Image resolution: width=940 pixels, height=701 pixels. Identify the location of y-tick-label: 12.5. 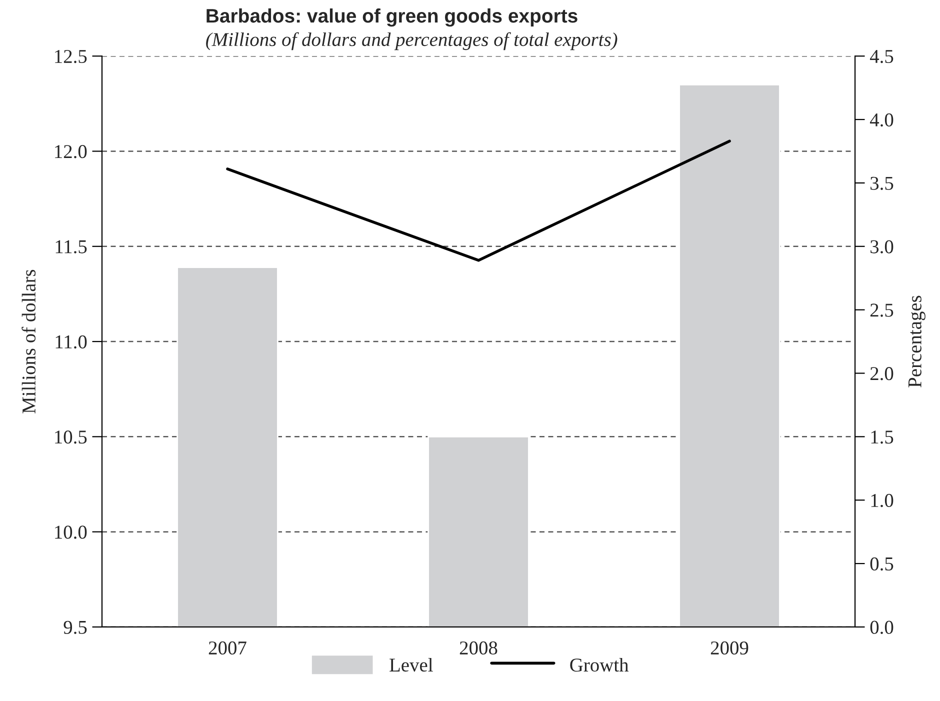
(71, 57).